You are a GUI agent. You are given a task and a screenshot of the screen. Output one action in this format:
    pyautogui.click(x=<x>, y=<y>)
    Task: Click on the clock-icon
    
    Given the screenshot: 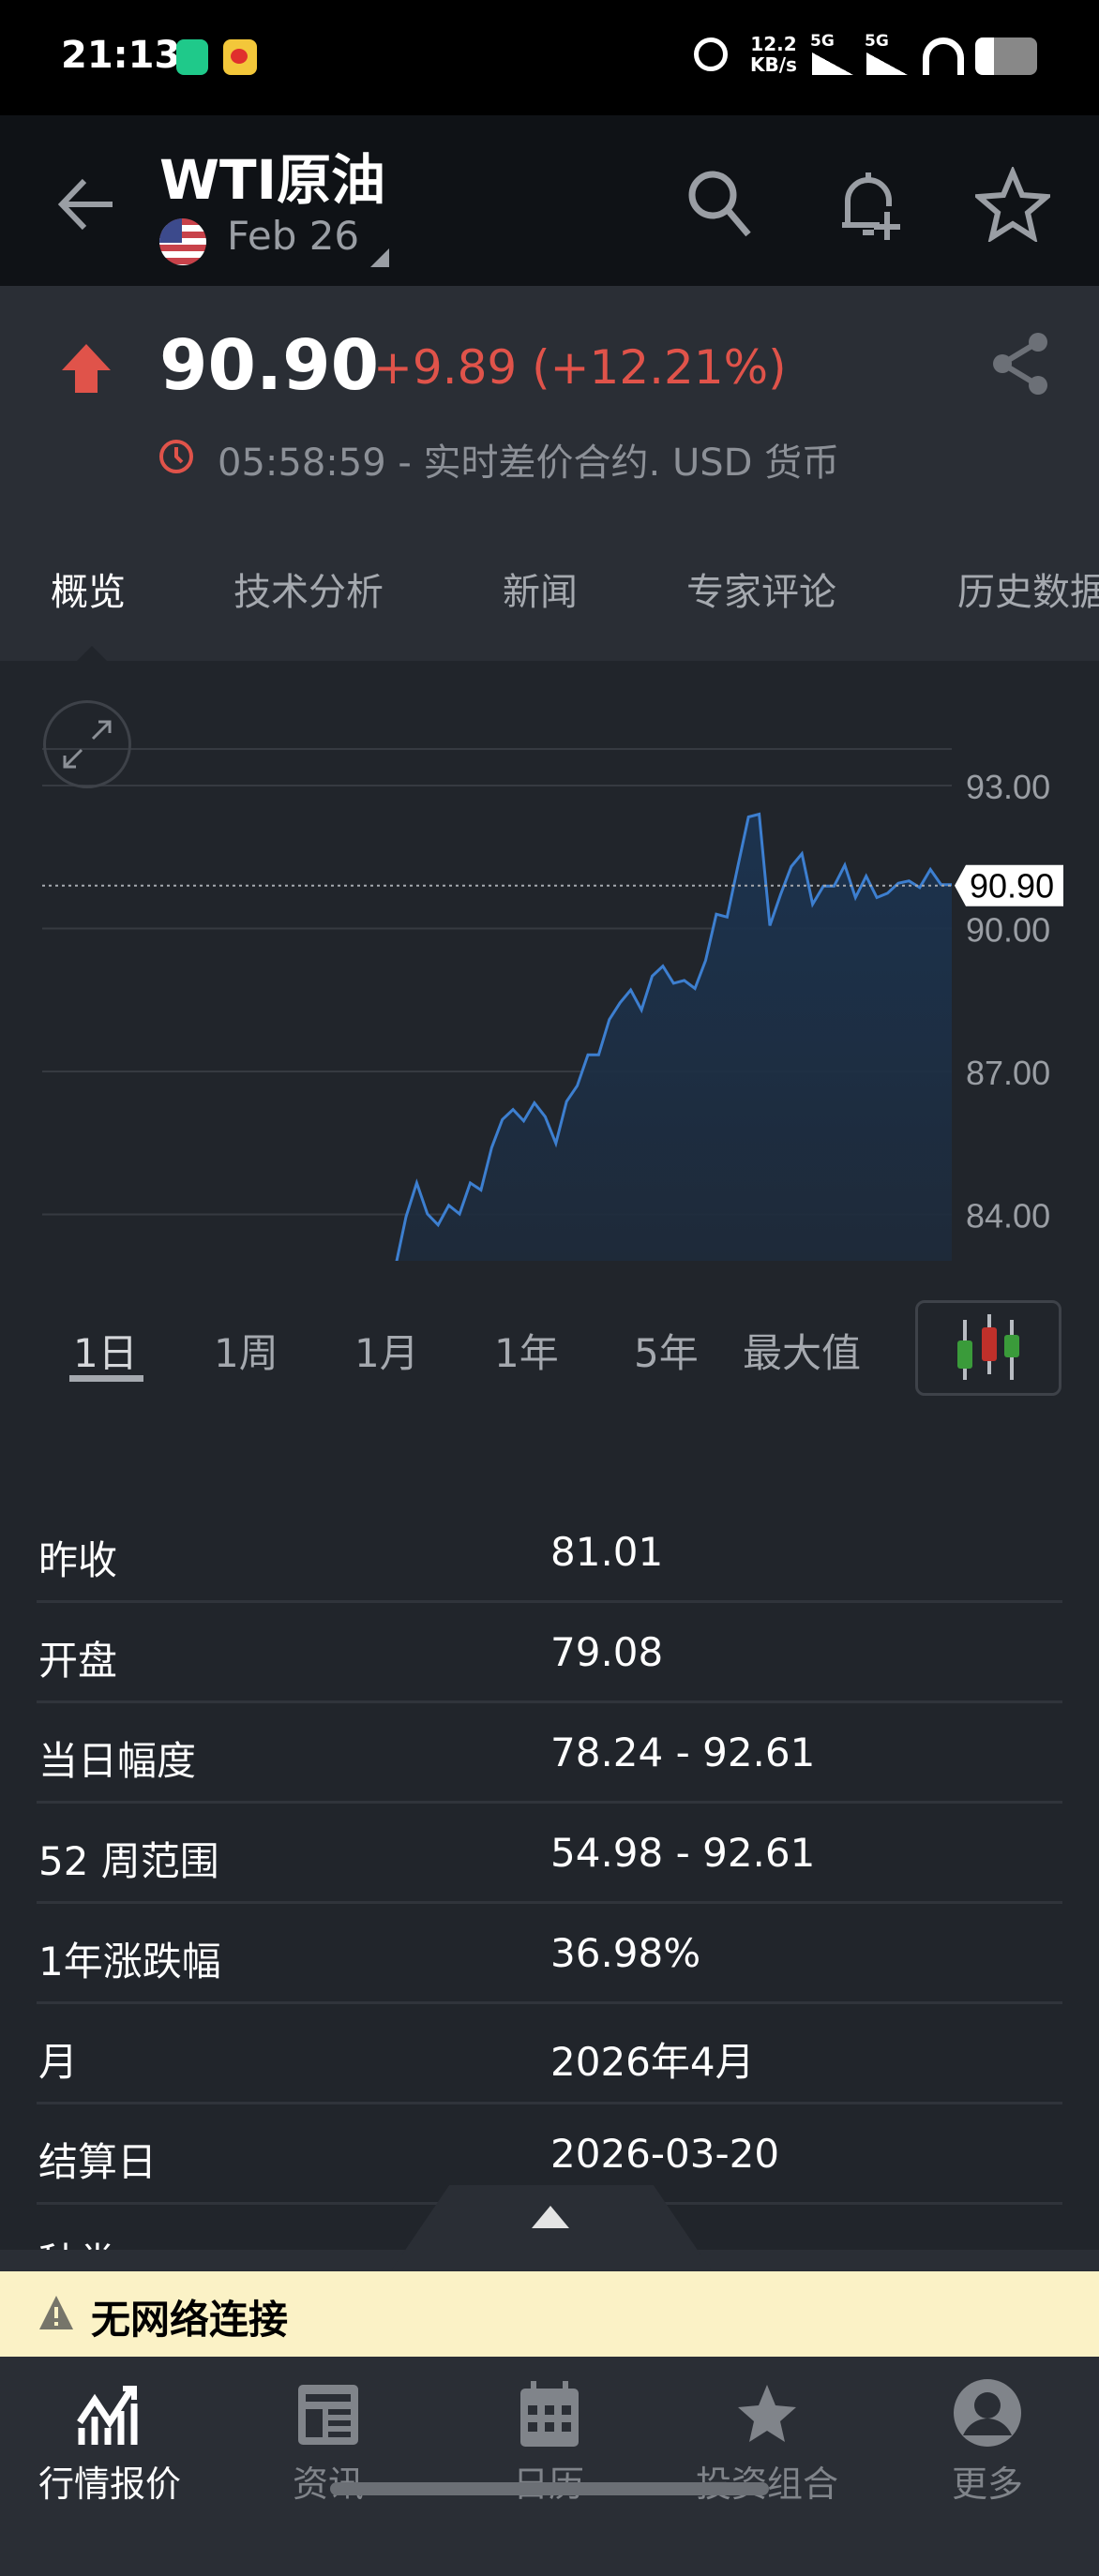 What is the action you would take?
    pyautogui.click(x=176, y=457)
    